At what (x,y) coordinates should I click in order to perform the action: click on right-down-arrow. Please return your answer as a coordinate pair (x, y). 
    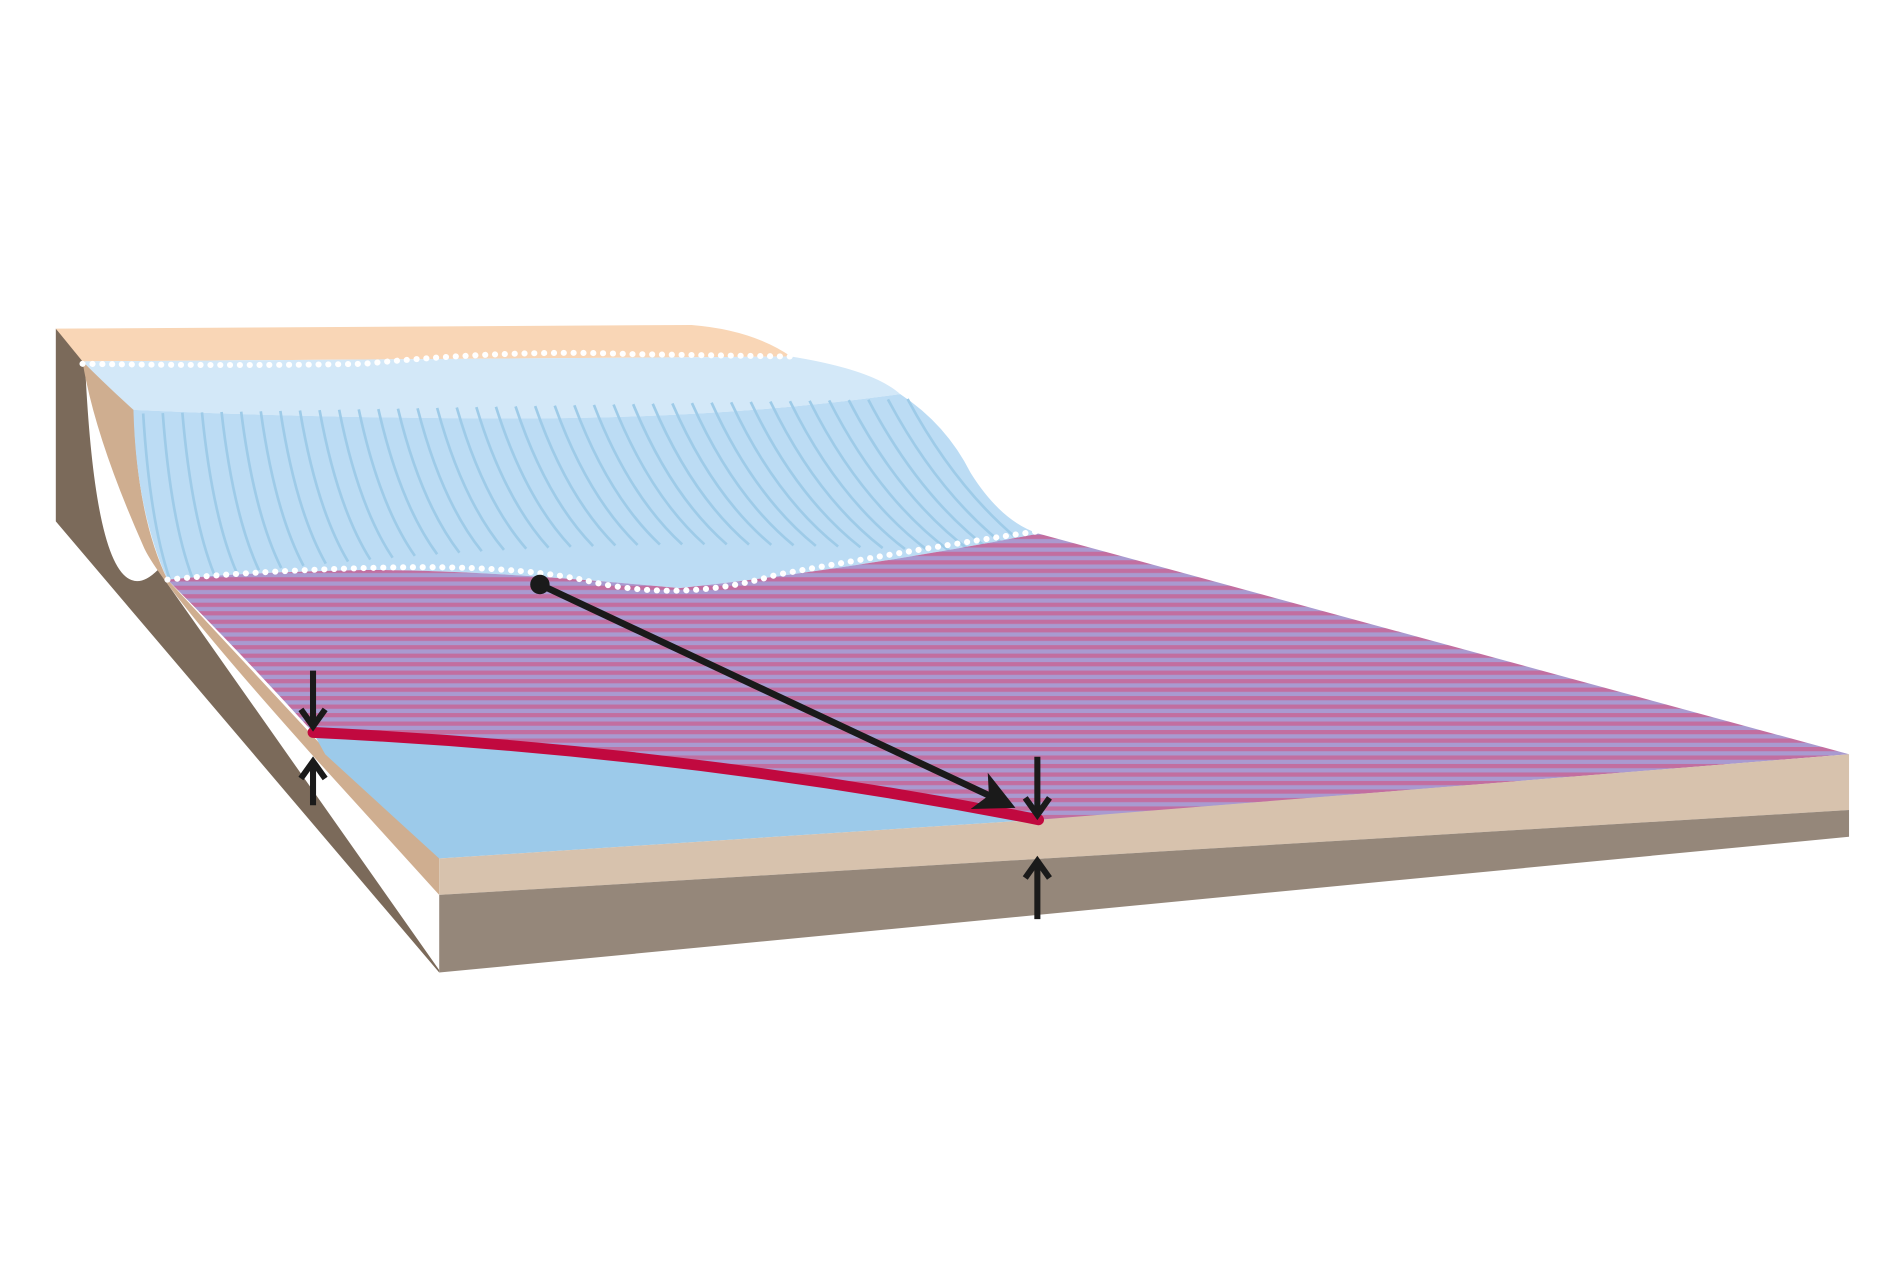
    Looking at the image, I should click on (1037, 788).